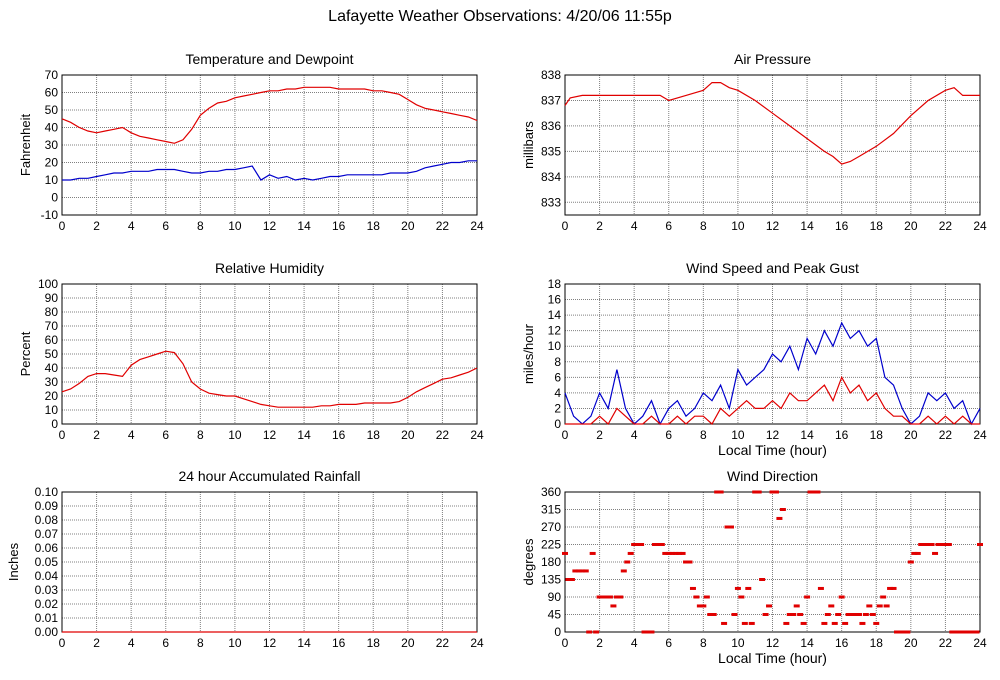  What do you see at coordinates (52, 326) in the screenshot?
I see `humidity-ytick-label: 70` at bounding box center [52, 326].